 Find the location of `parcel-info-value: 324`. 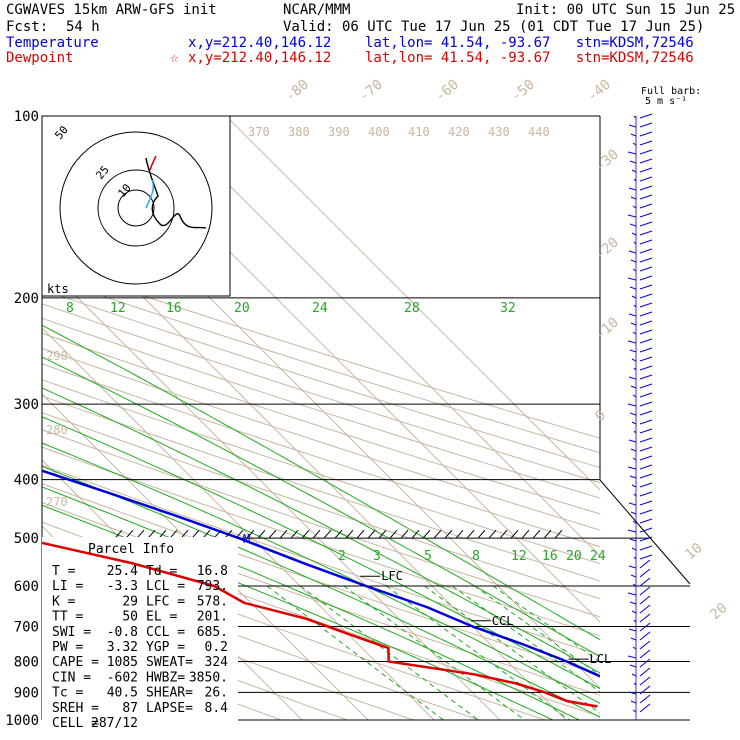

parcel-info-value: 324 is located at coordinates (217, 662).